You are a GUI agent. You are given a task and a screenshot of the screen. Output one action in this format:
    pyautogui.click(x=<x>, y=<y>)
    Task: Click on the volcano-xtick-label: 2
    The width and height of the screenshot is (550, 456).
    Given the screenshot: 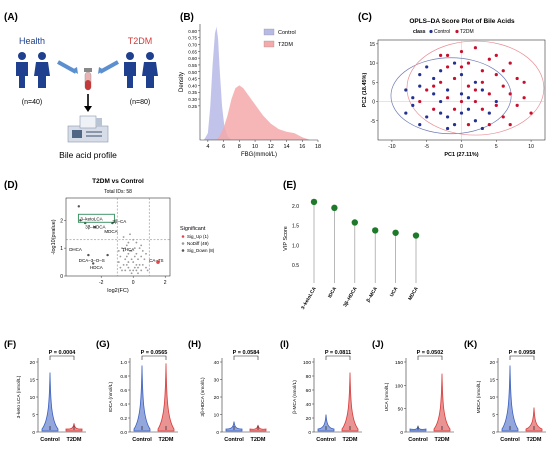 What is the action you would take?
    pyautogui.click(x=165, y=283)
    